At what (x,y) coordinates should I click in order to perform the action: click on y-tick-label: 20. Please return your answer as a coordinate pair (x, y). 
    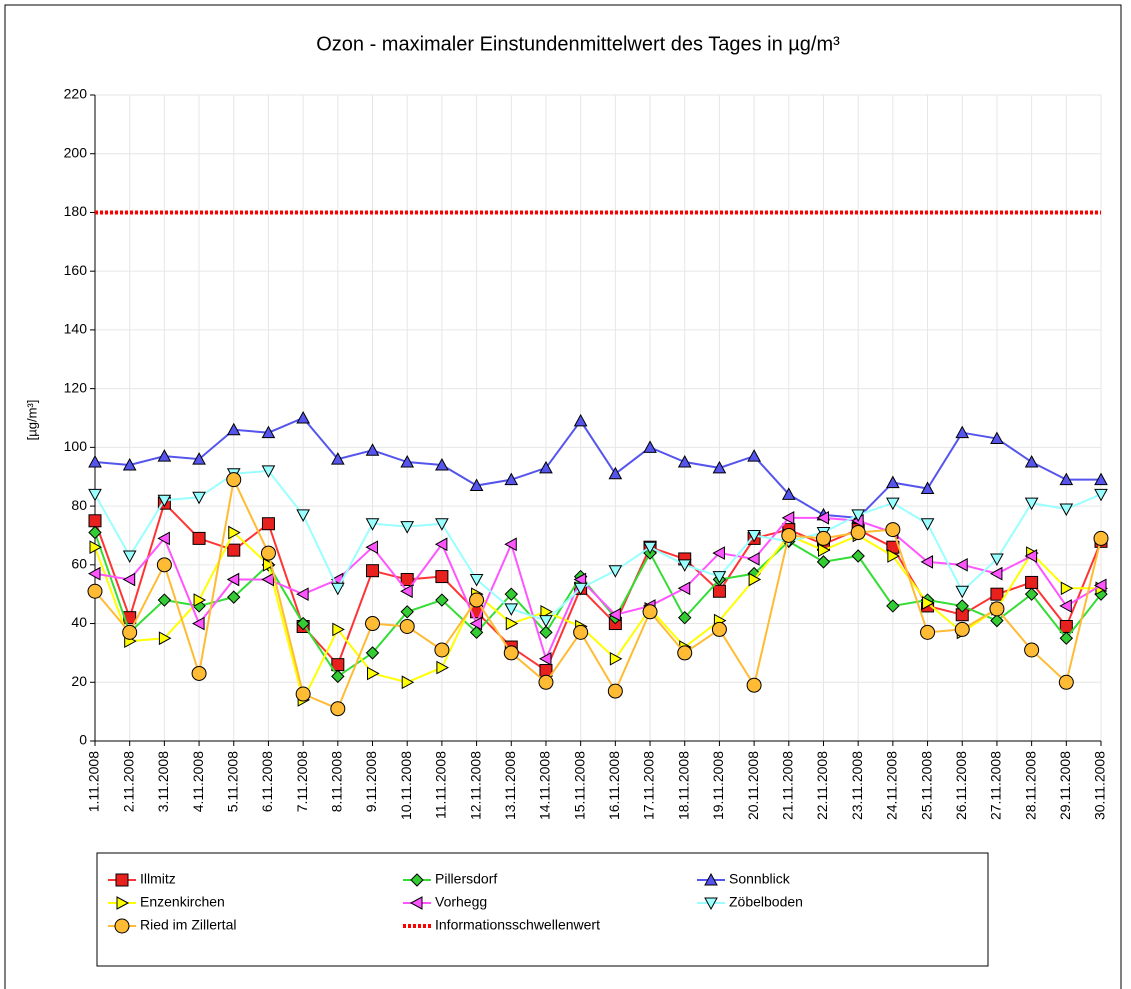
    Looking at the image, I should click on (79, 681).